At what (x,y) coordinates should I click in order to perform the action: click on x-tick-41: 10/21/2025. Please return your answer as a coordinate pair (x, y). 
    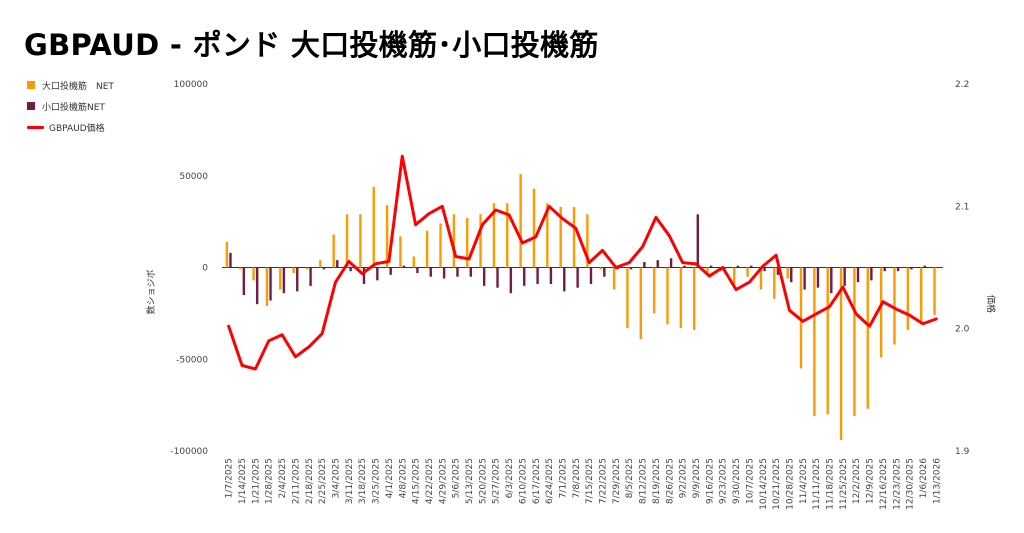
    Looking at the image, I should click on (777, 484).